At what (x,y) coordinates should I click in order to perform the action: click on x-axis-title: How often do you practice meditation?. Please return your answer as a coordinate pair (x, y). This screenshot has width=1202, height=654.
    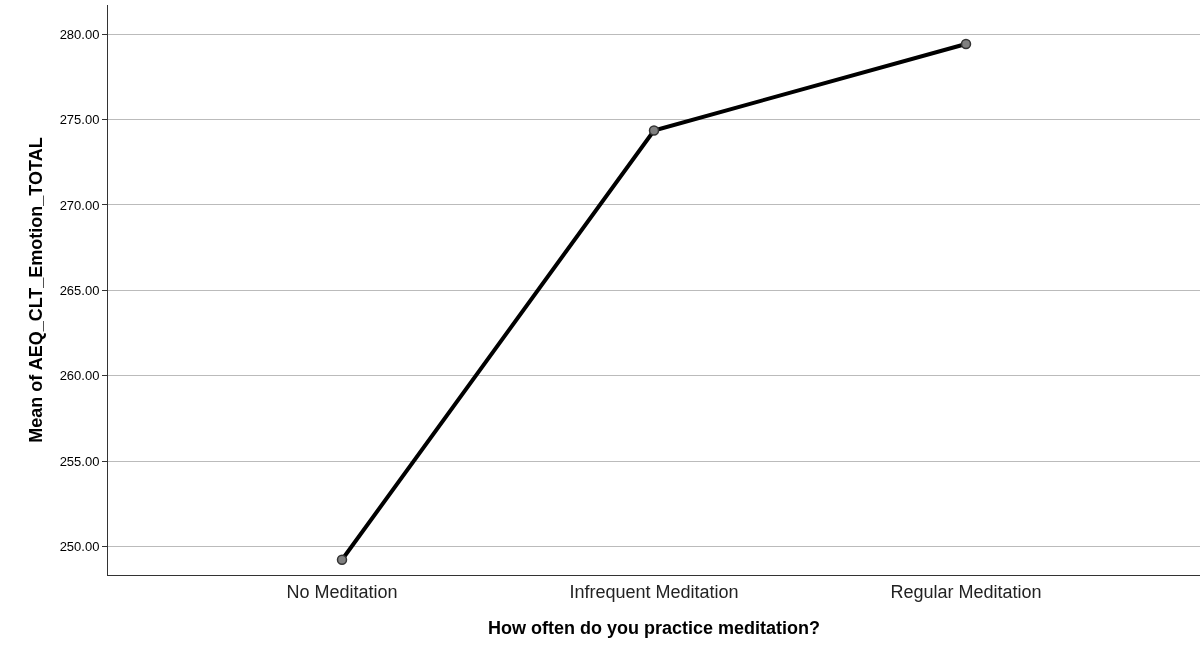
    Looking at the image, I should click on (654, 627).